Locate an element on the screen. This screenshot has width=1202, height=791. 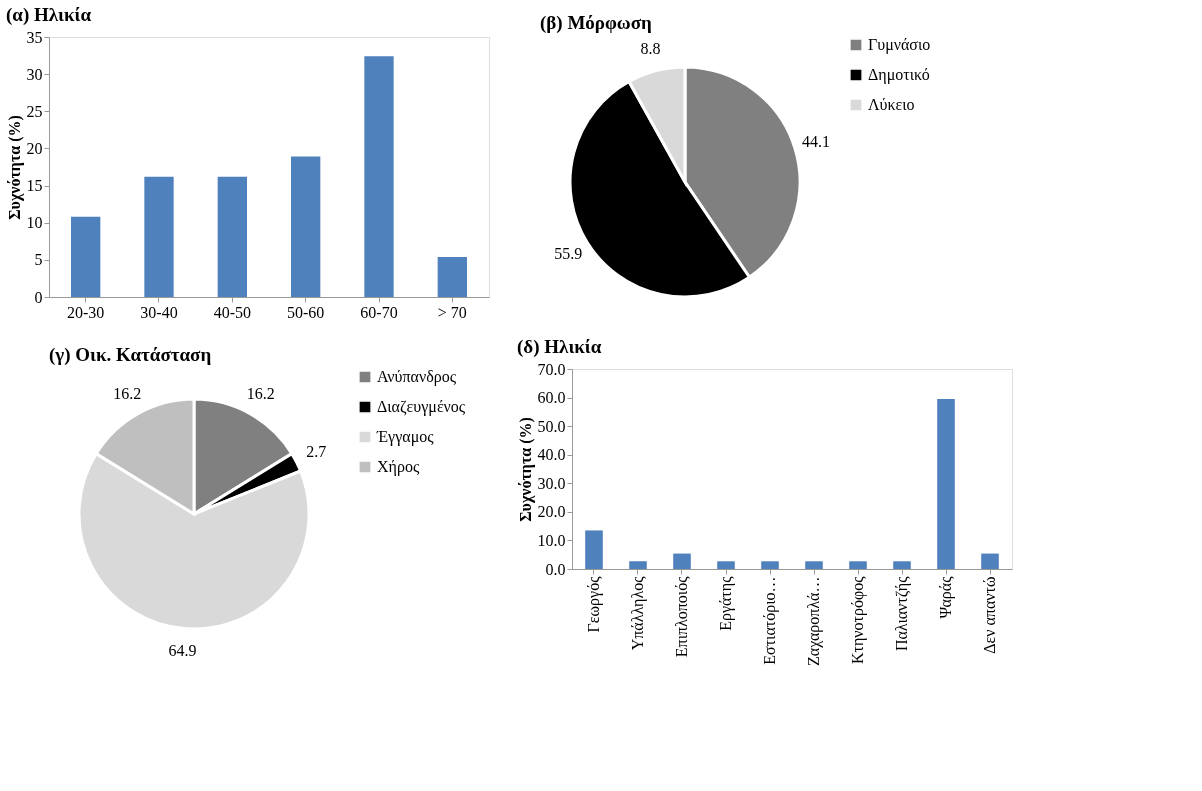
data-label: 64.9 is located at coordinates (182, 650).